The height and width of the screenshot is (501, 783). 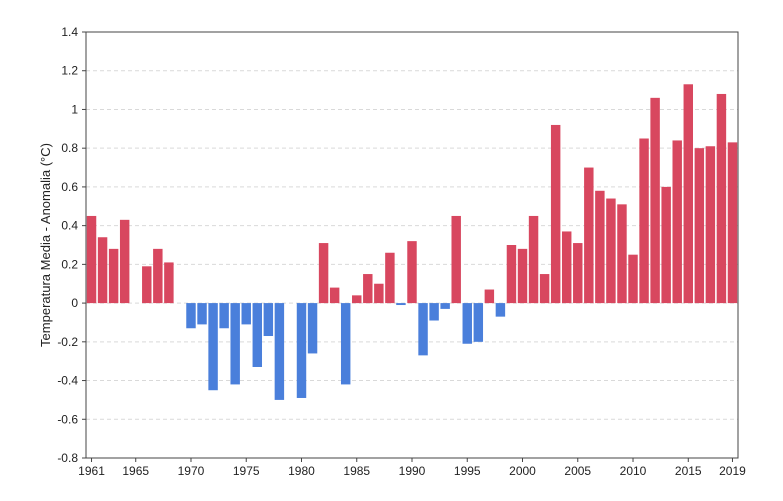 What do you see at coordinates (655, 200) in the screenshot?
I see `bar-2012` at bounding box center [655, 200].